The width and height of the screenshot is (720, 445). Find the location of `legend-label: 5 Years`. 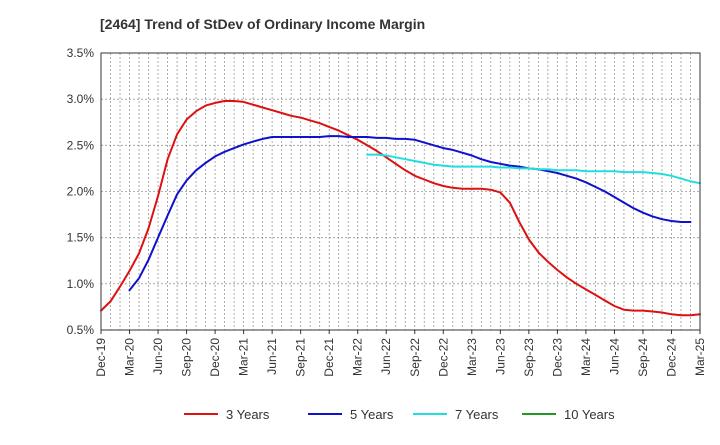

legend-label: 5 Years is located at coordinates (372, 414).